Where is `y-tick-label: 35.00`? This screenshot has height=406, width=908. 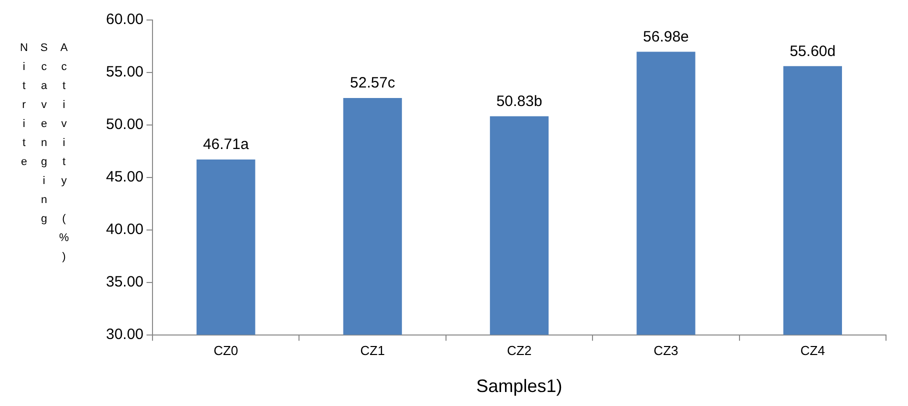
y-tick-label: 35.00 is located at coordinates (125, 281).